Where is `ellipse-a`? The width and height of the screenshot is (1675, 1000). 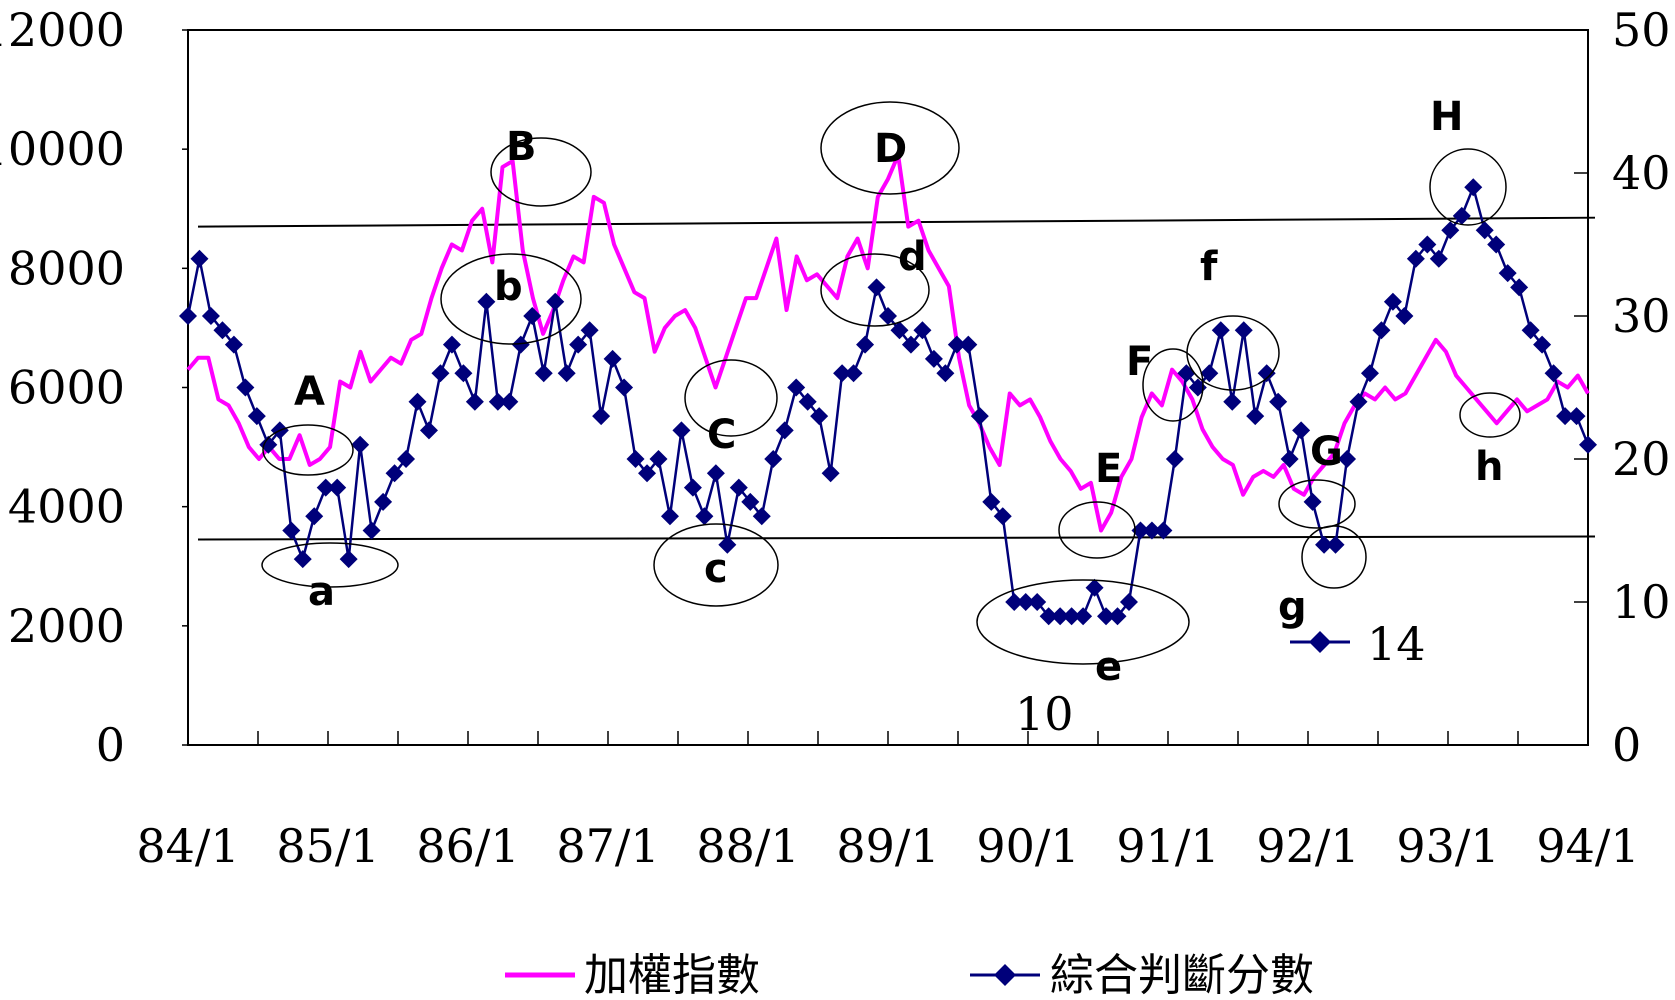 ellipse-a is located at coordinates (330, 565).